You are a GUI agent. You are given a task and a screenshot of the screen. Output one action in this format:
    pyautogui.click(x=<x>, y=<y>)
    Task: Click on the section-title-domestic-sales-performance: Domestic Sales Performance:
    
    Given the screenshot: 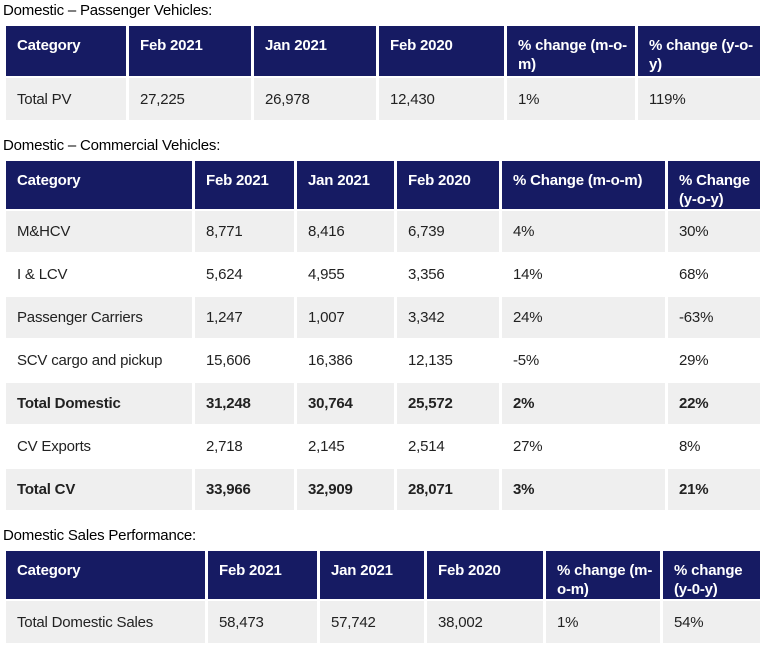 What is the action you would take?
    pyautogui.click(x=100, y=535)
    